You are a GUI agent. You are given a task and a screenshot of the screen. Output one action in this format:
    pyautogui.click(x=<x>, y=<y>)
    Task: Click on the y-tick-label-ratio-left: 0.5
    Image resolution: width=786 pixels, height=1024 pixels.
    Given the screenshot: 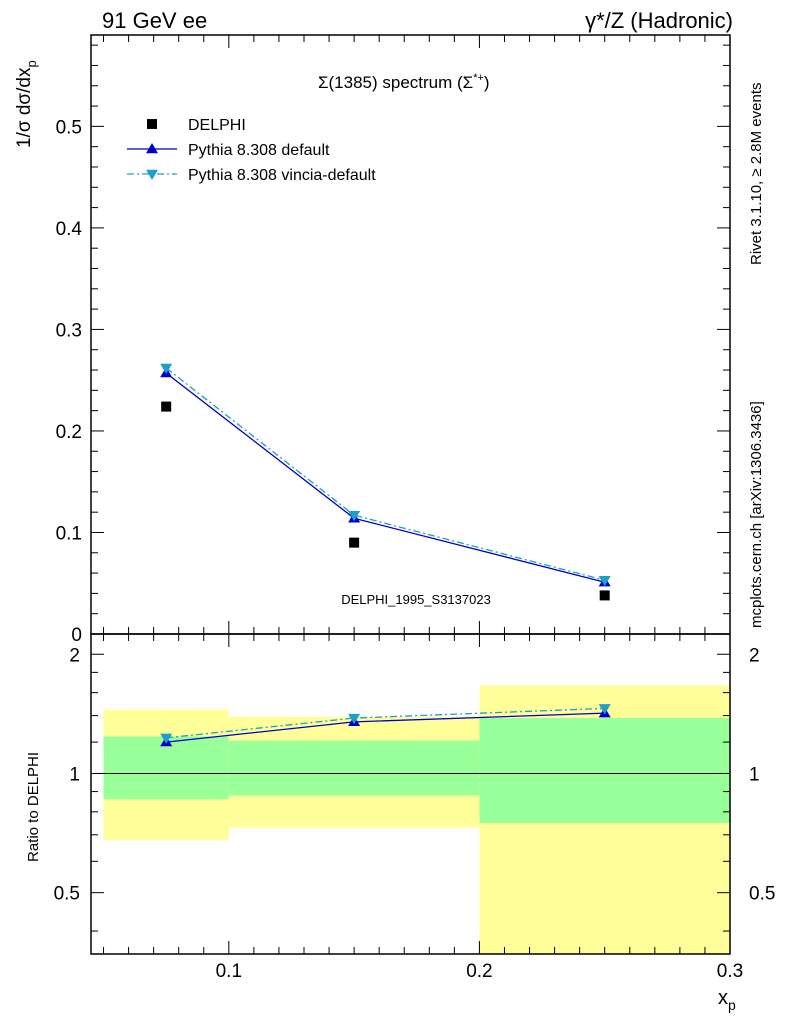 What is the action you would take?
    pyautogui.click(x=67, y=894)
    